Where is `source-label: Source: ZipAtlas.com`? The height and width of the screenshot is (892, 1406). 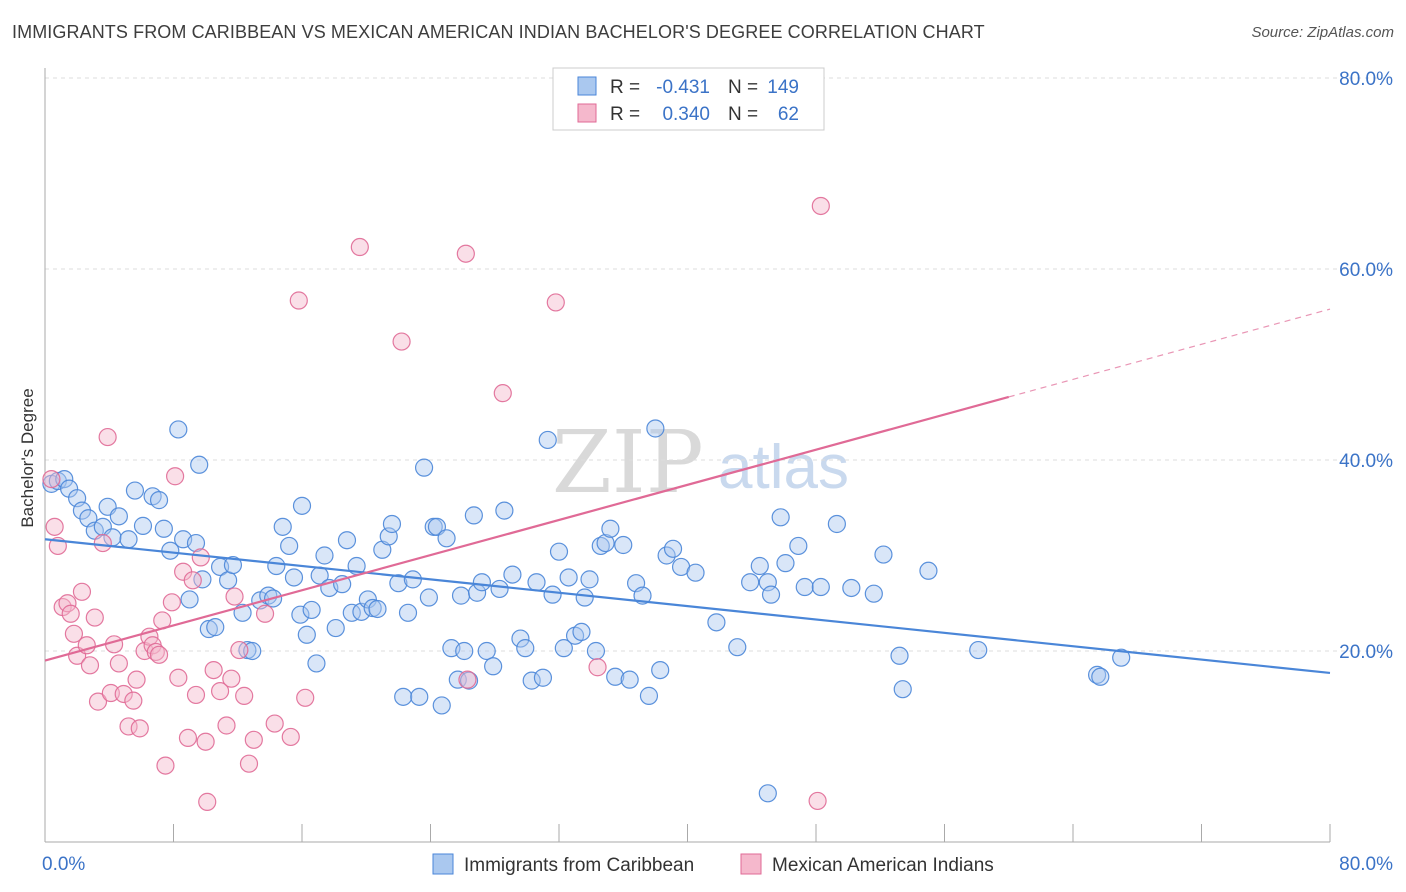 source-label: Source: ZipAtlas.com is located at coordinates (1322, 32).